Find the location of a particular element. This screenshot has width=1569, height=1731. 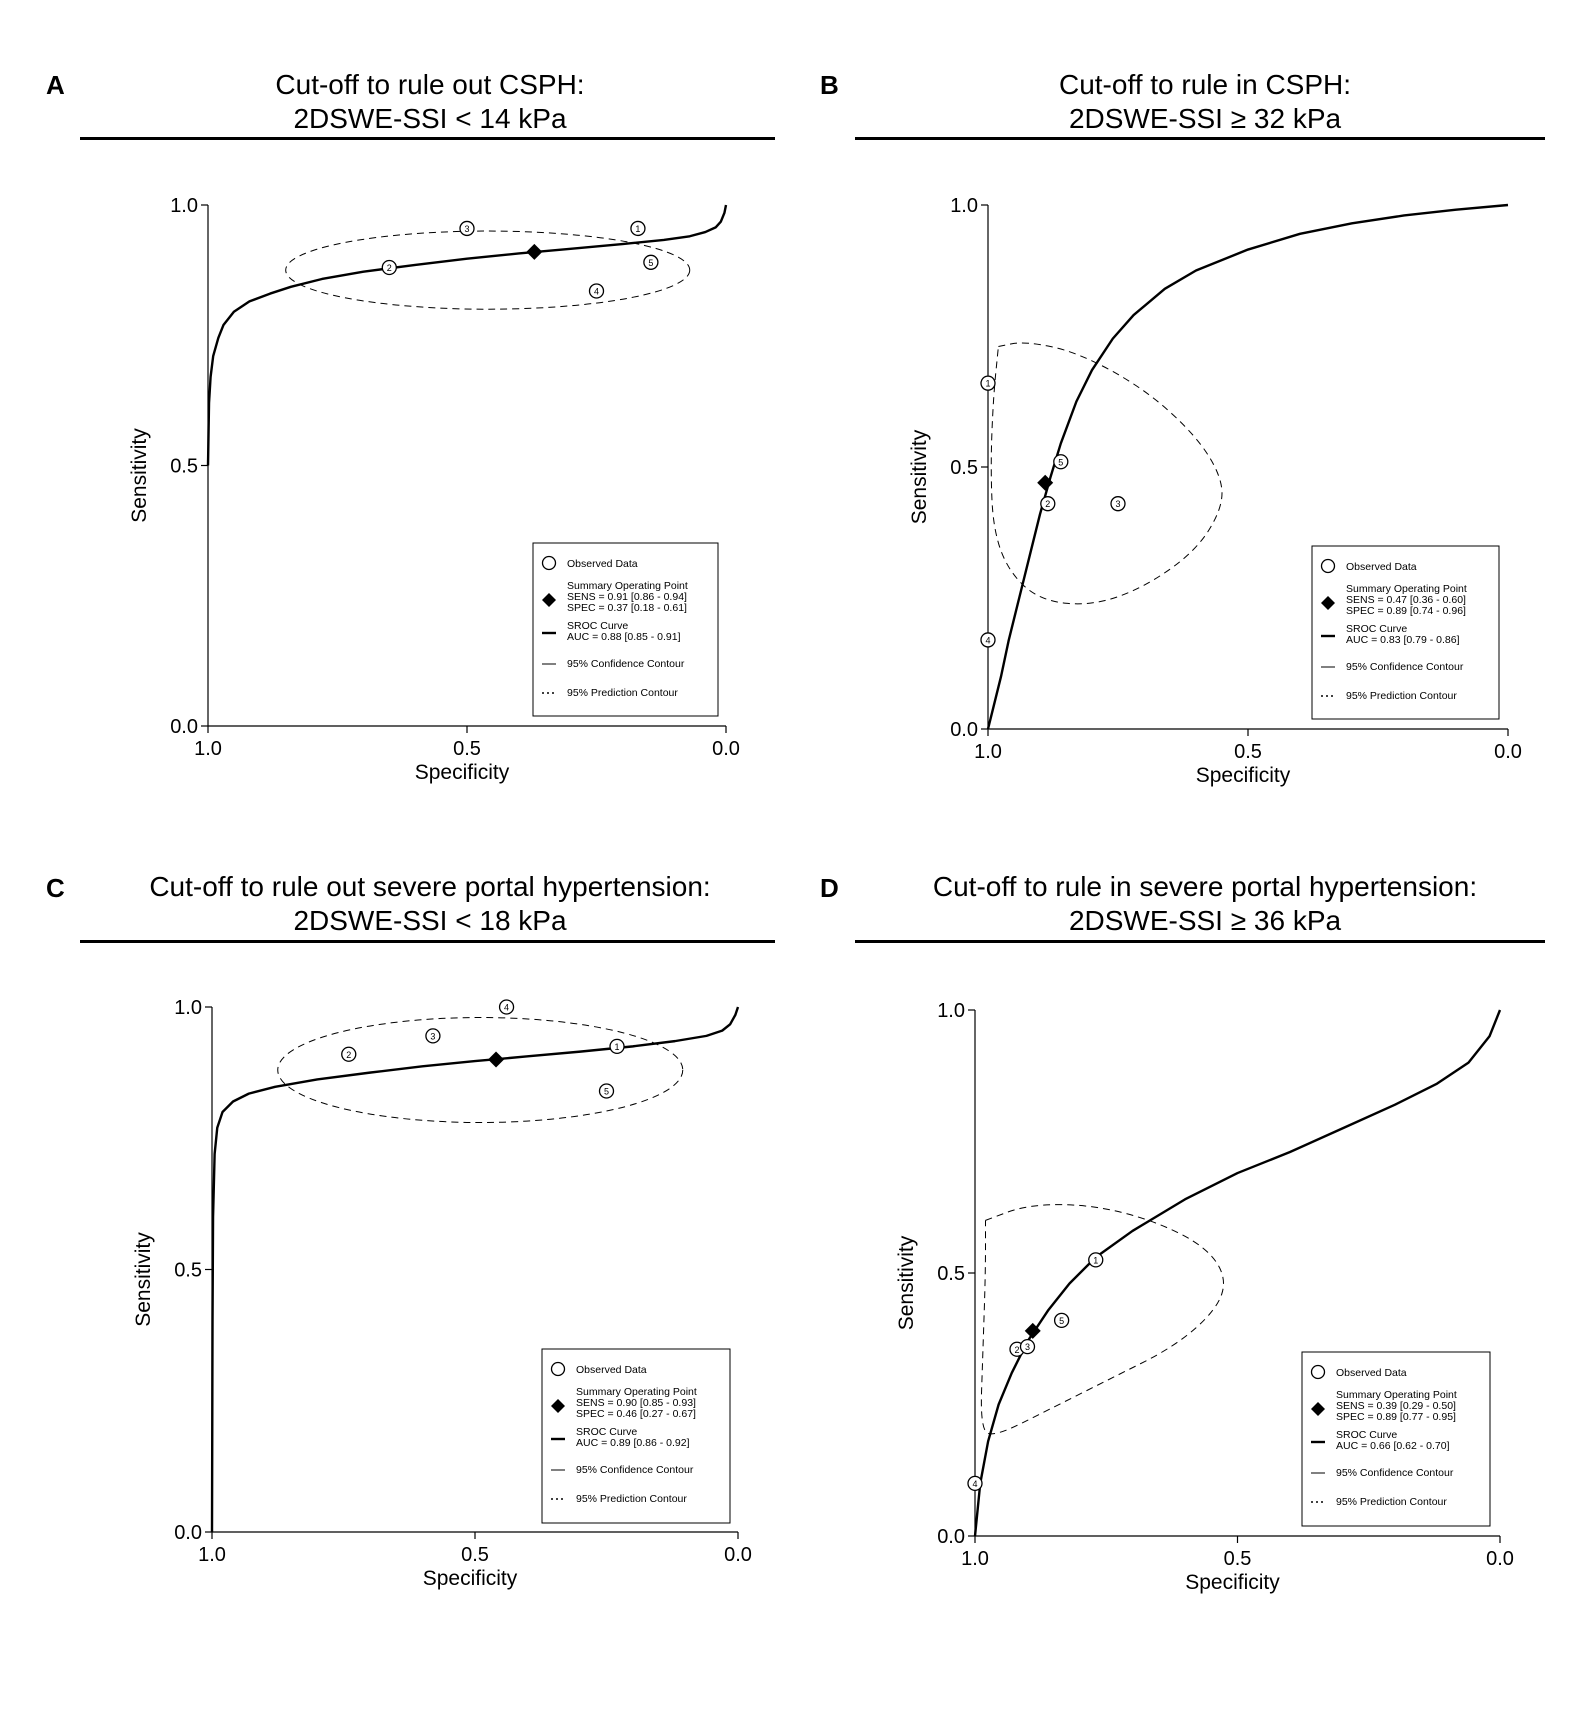

legend-spec-line: SPEC = 0.46 [0.27 - 0.67] is located at coordinates (636, 1414).